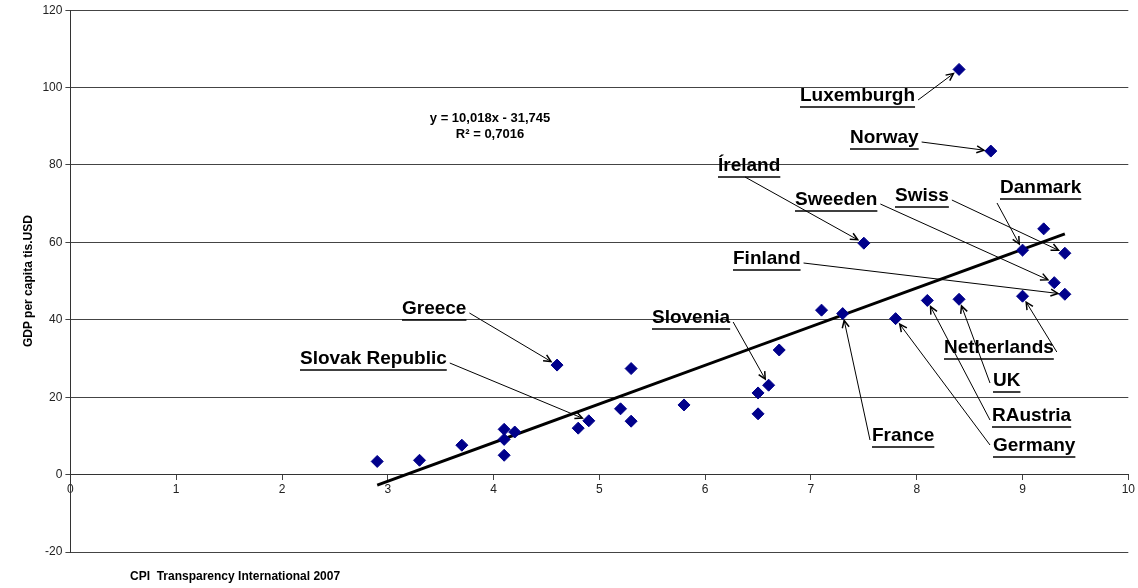  I want to click on y-tick-label: 60, so click(56, 241).